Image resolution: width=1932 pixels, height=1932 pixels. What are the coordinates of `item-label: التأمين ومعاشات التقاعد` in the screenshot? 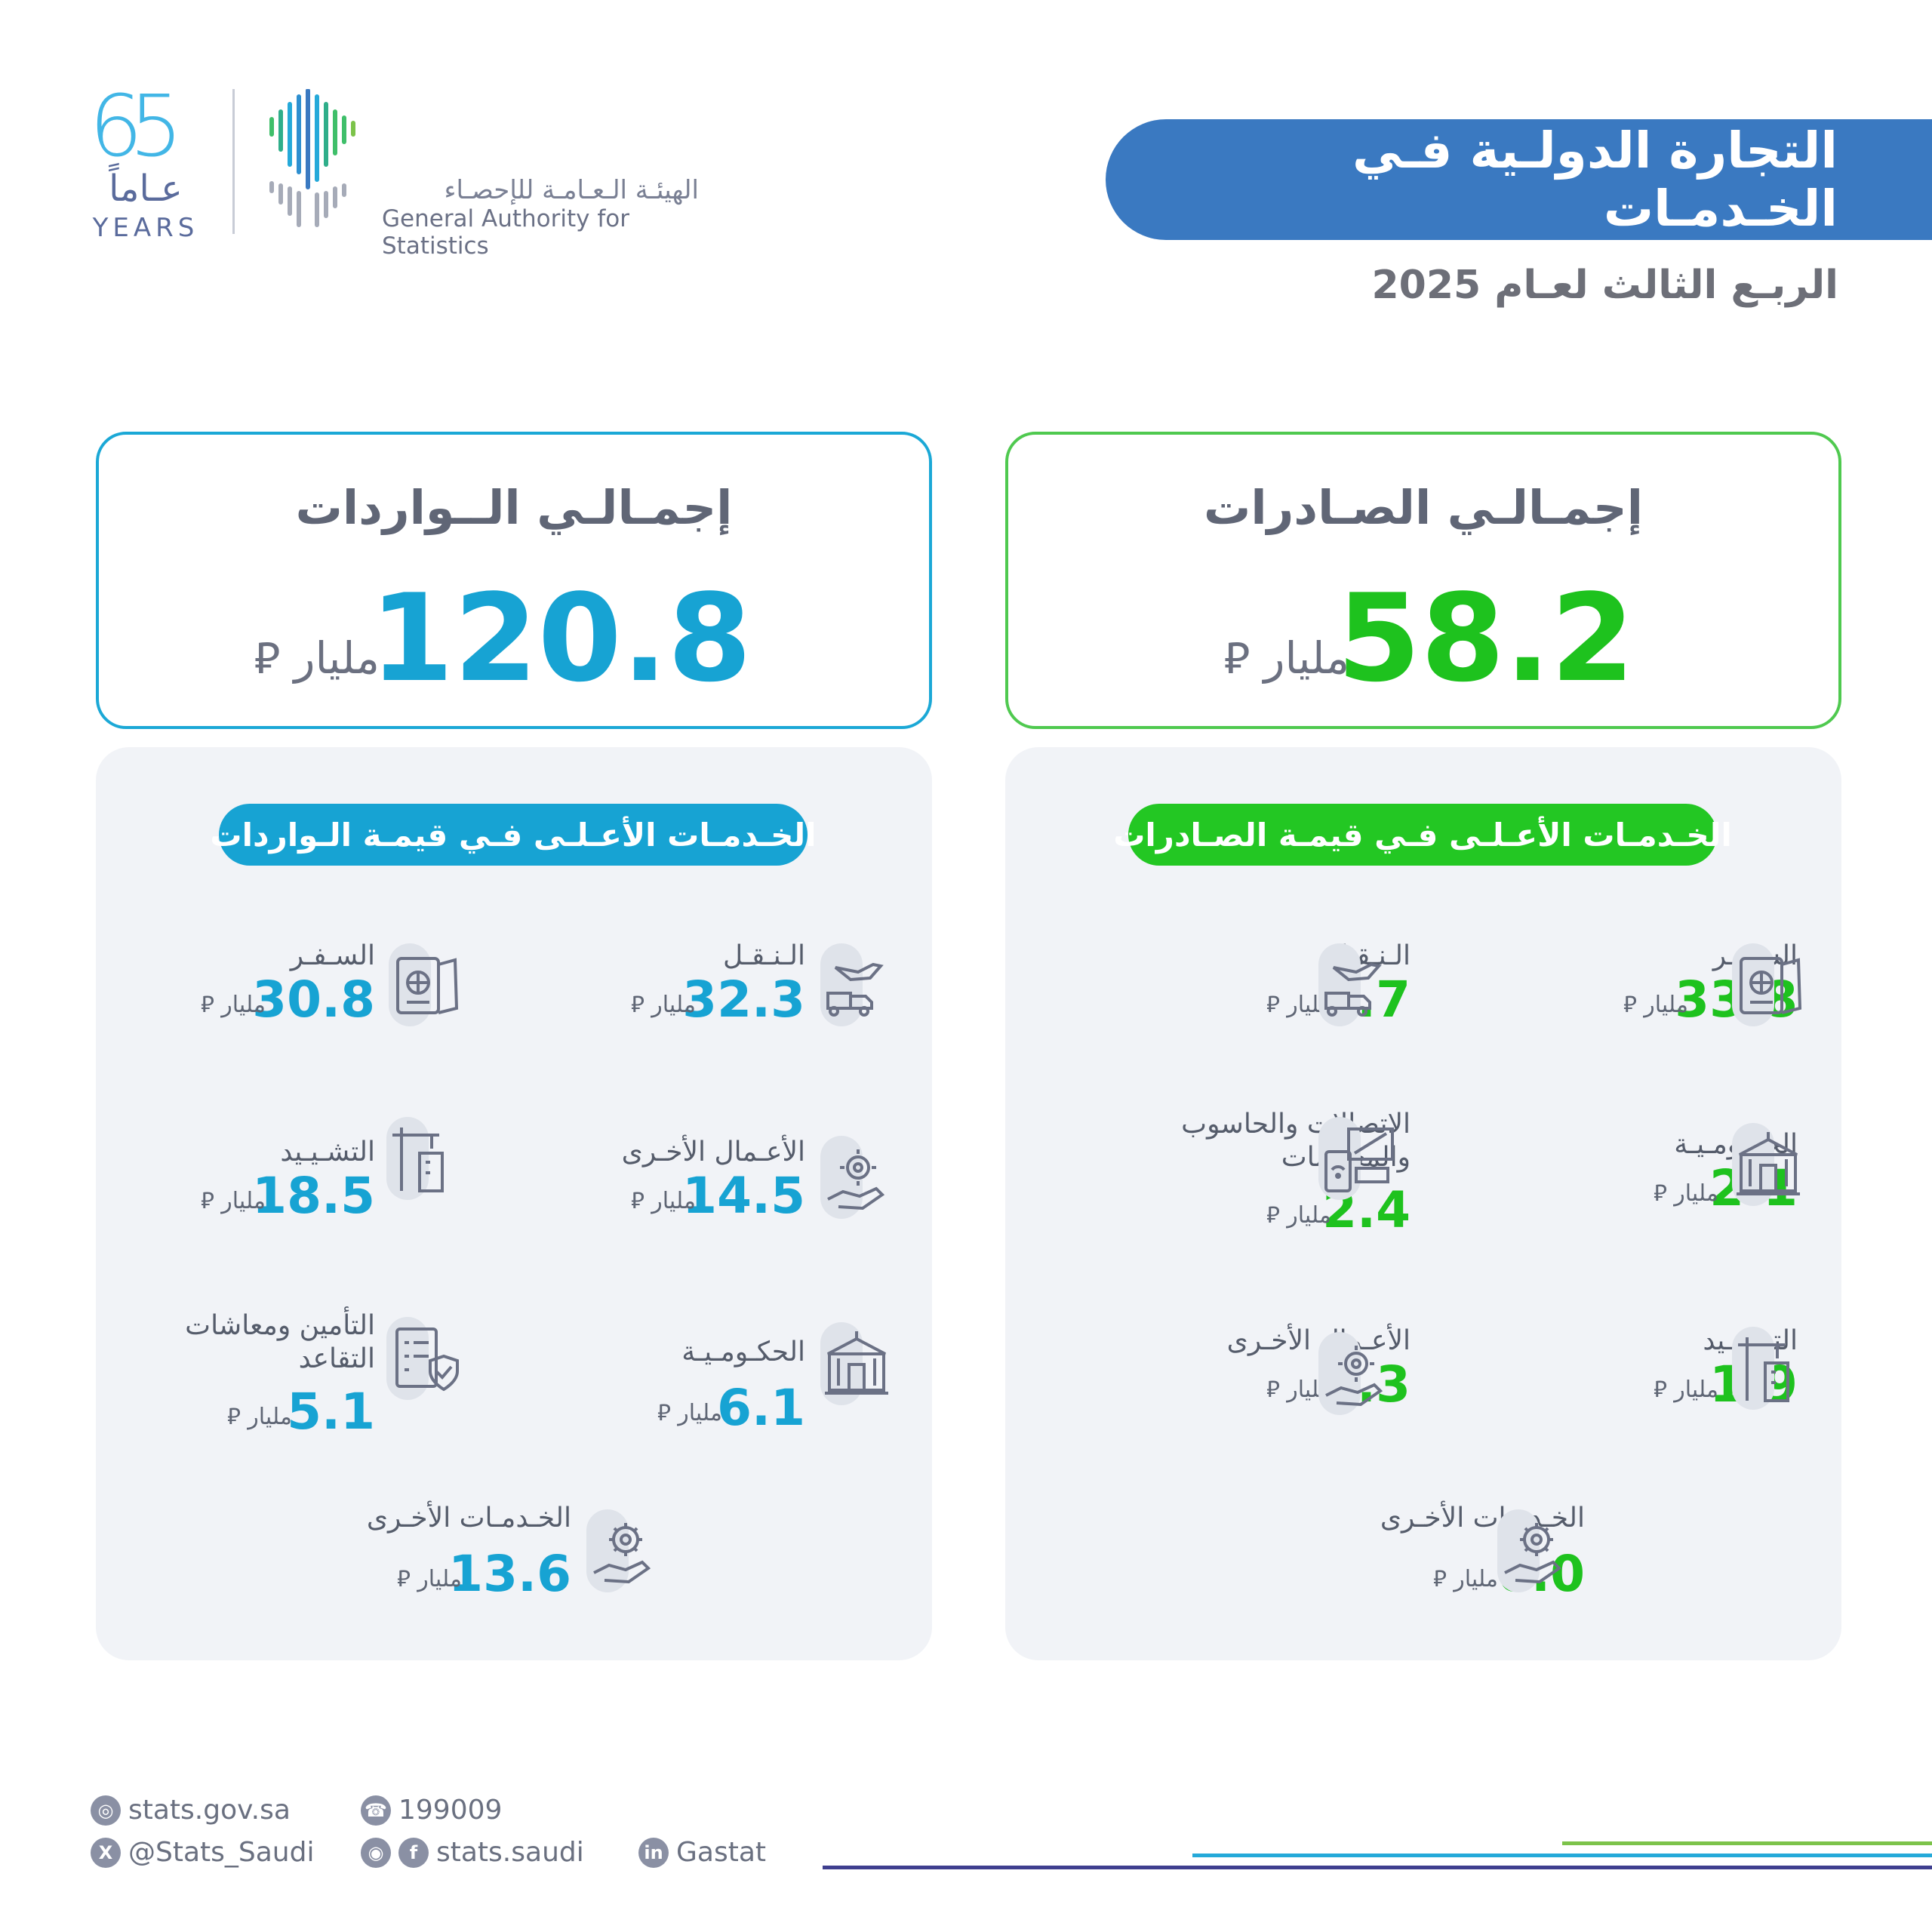 It's located at (280, 1342).